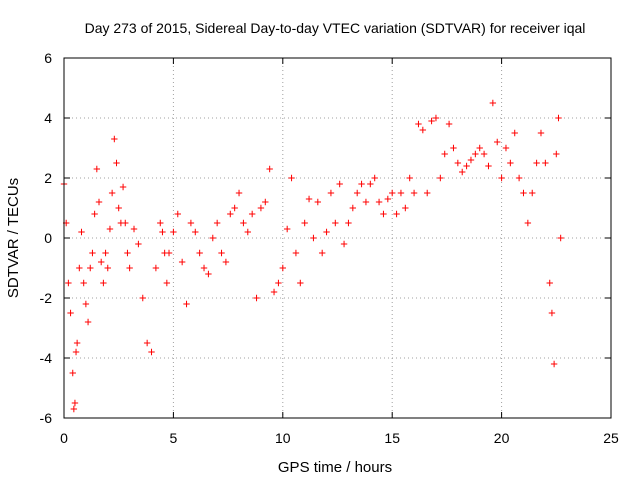  What do you see at coordinates (46, 358) in the screenshot?
I see `y-tick-label: -4` at bounding box center [46, 358].